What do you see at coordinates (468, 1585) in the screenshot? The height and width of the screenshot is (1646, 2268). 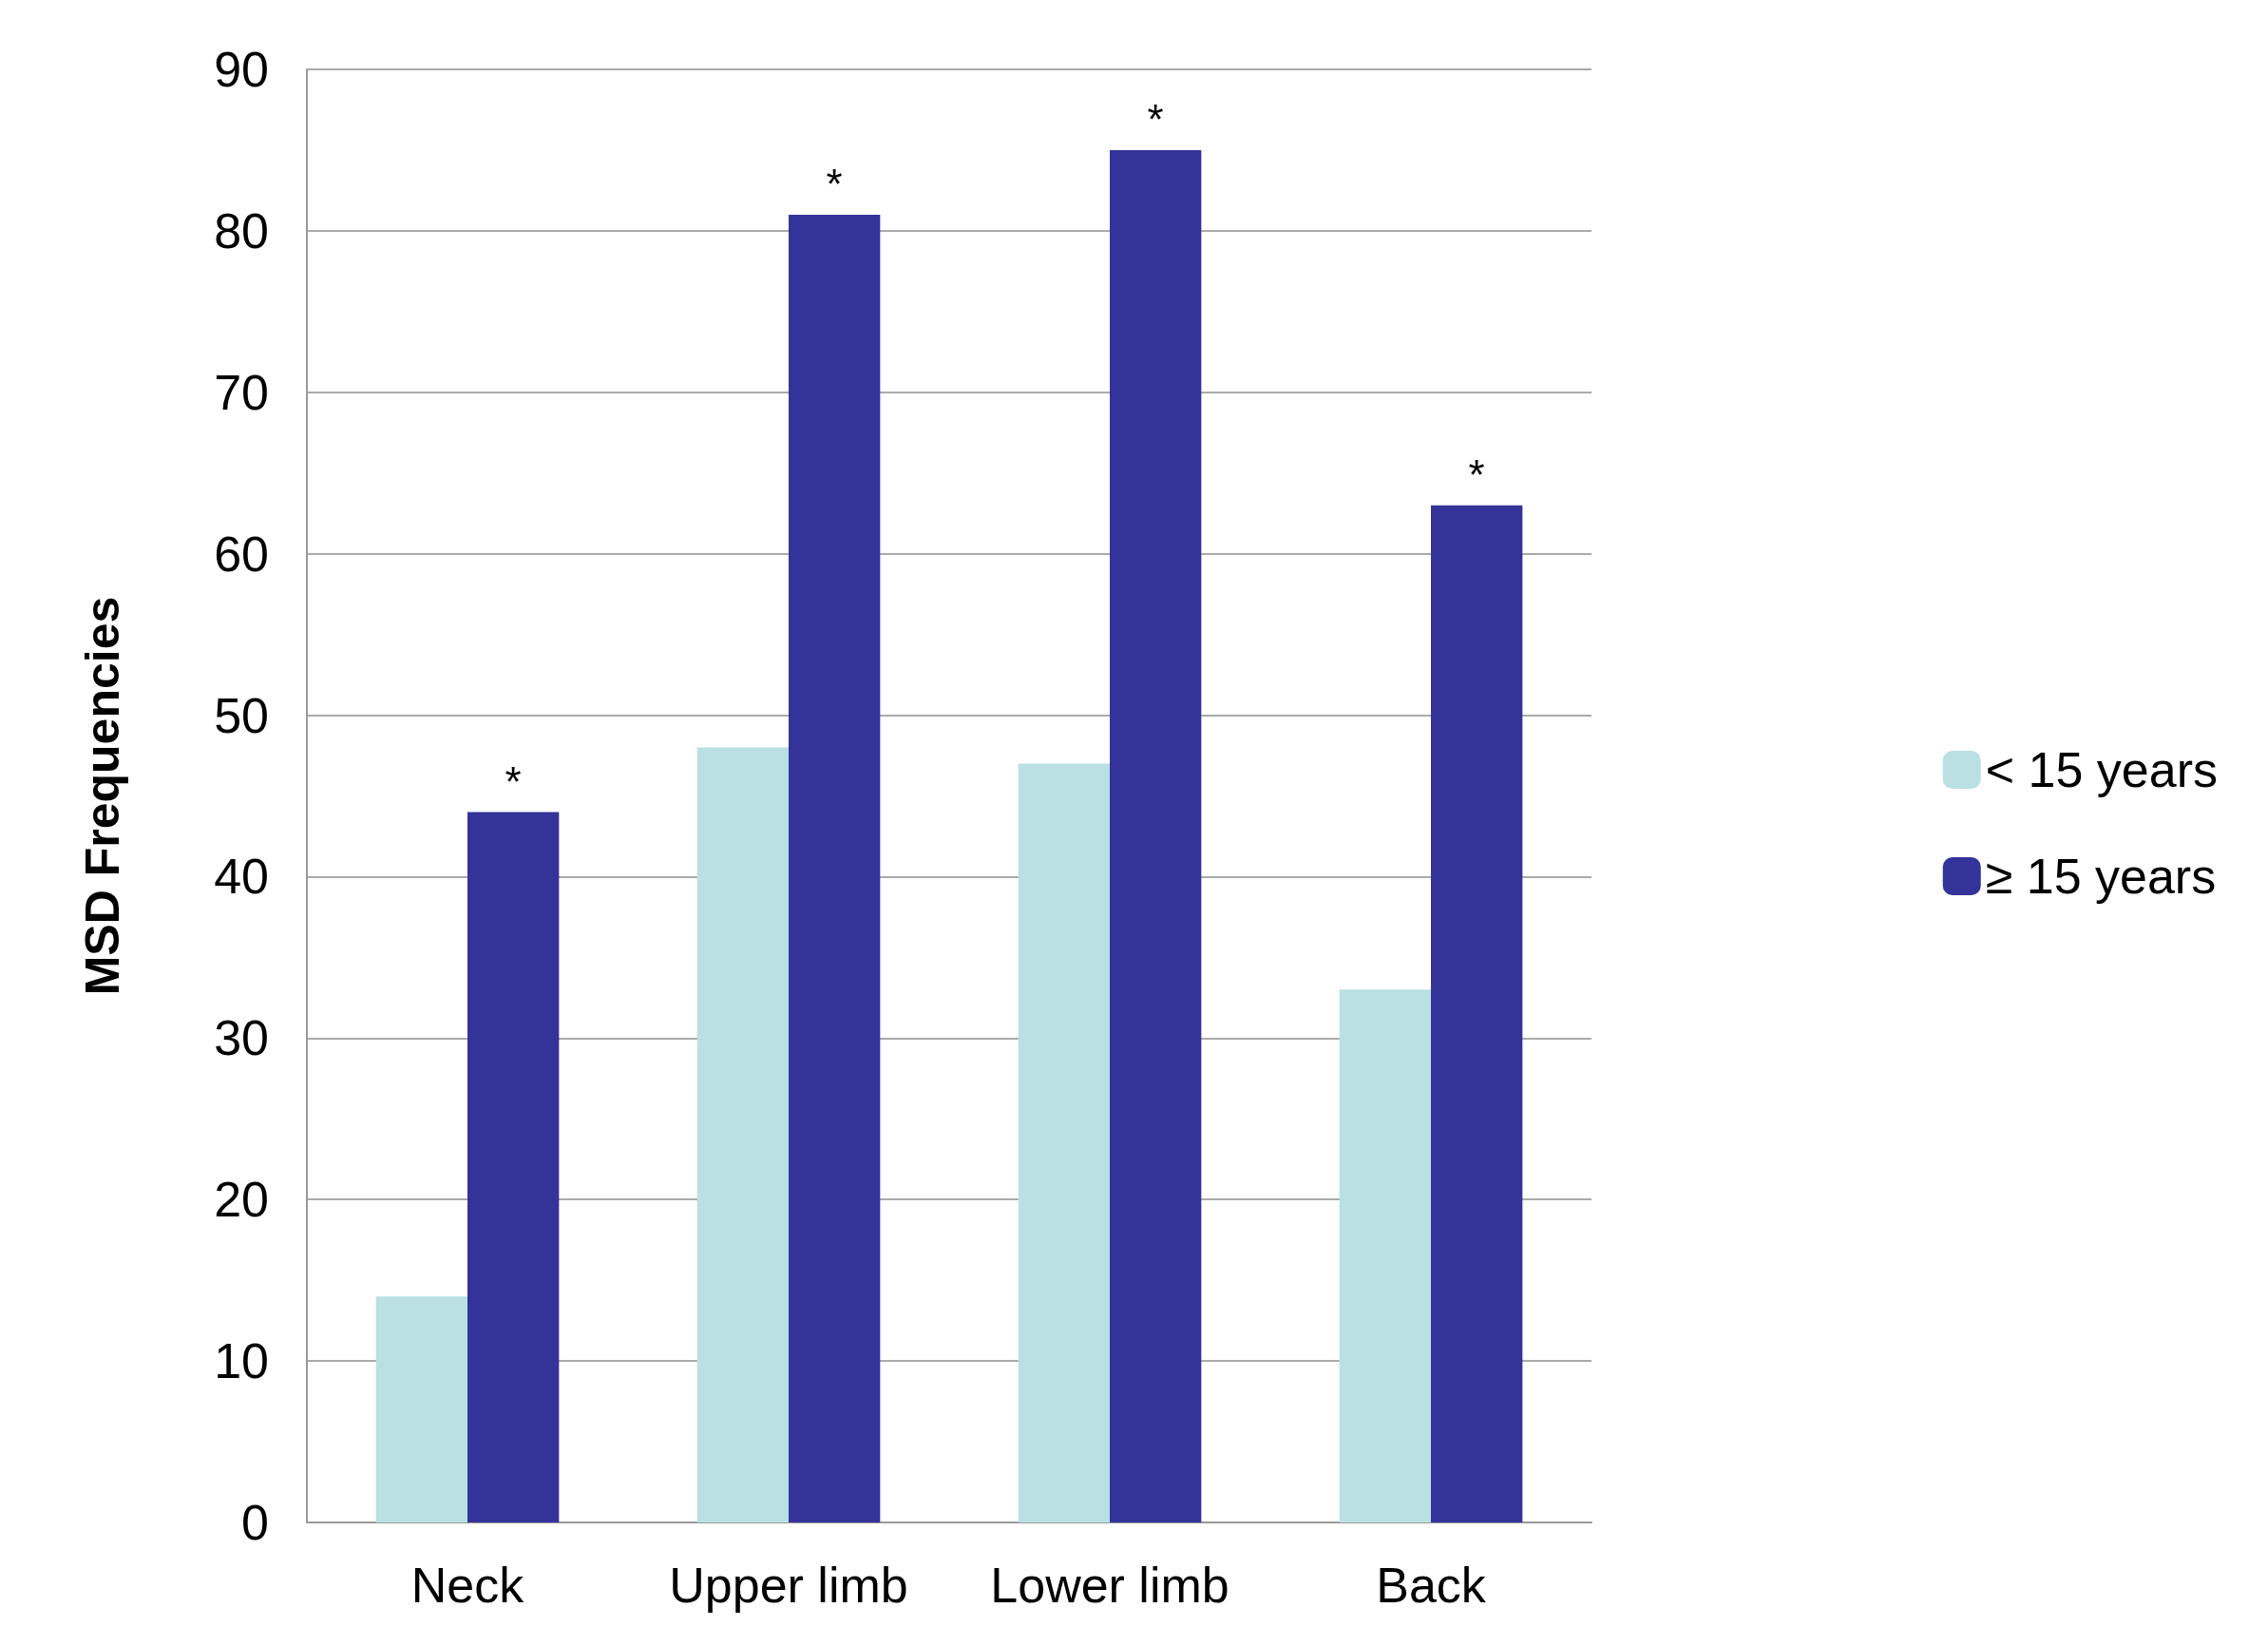 I see `x-tick-label: Neck` at bounding box center [468, 1585].